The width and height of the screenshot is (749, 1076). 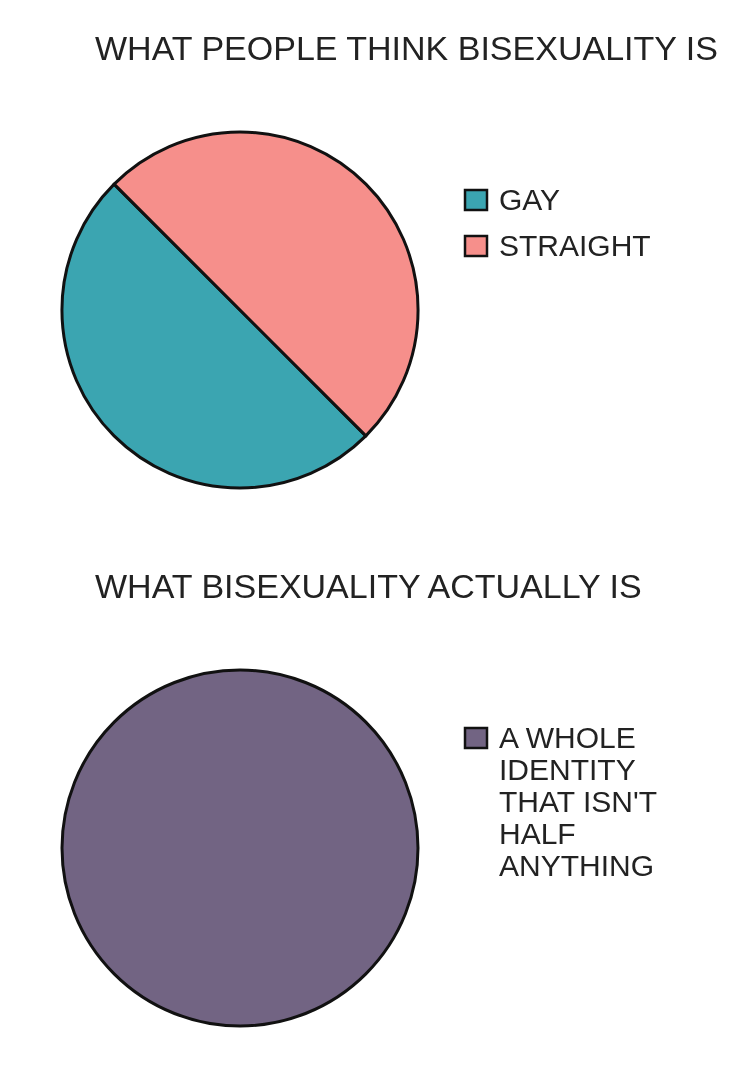 I want to click on legend-label: A WHOLE IDENTITY THAT ISN'T HALF ANYTHING, so click(x=578, y=801).